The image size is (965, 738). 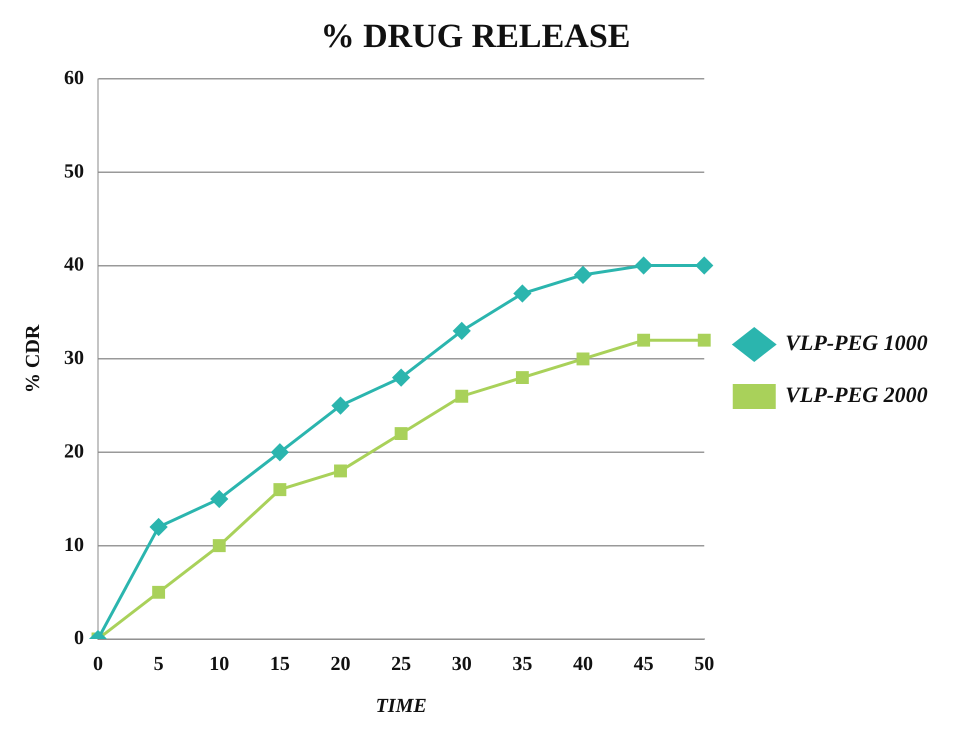 What do you see at coordinates (74, 545) in the screenshot?
I see `y-tick-label: 10` at bounding box center [74, 545].